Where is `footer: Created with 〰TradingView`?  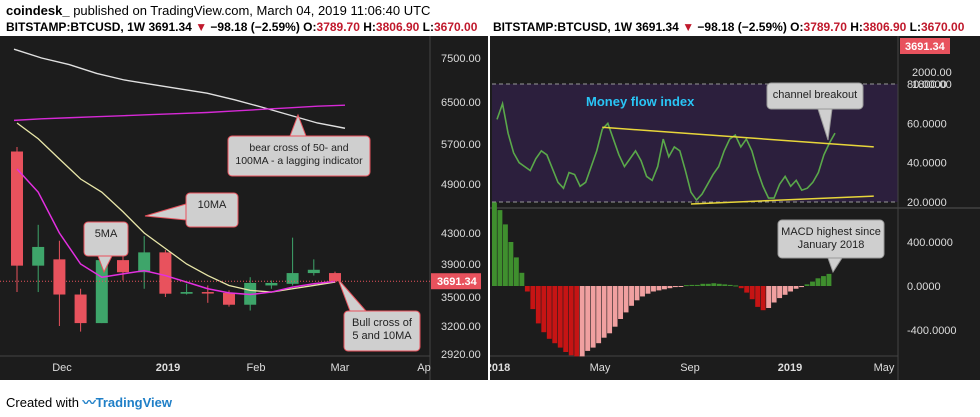
footer: Created with 〰TradingView is located at coordinates (89, 401).